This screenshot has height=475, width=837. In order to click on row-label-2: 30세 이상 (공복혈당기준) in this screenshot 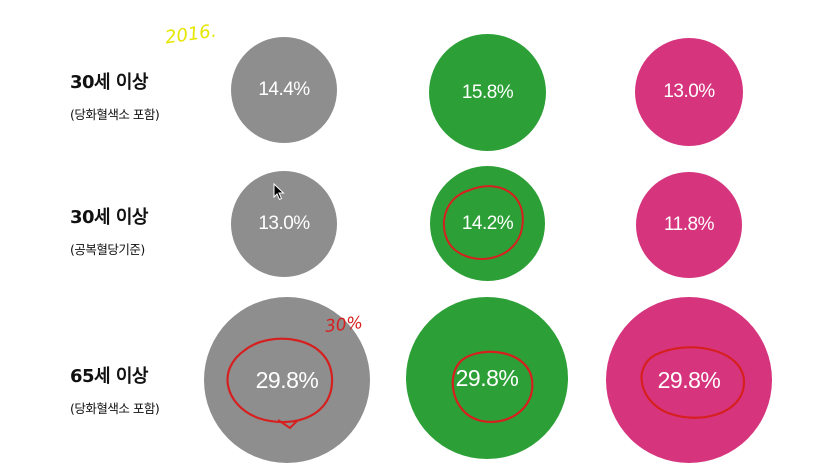, I will do `click(109, 230)`.